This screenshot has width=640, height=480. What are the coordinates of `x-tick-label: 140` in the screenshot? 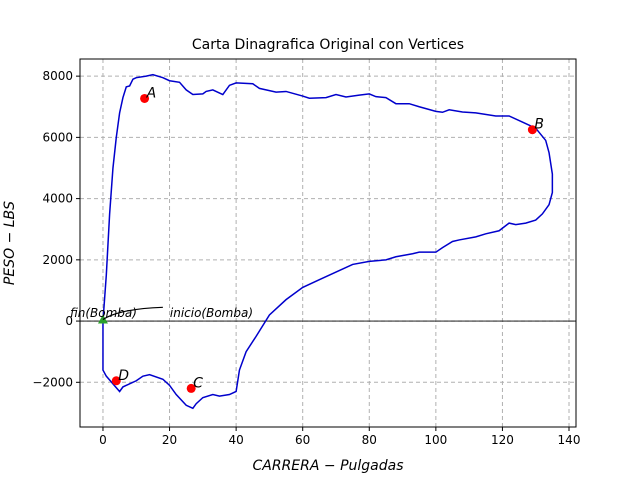 It's located at (569, 440).